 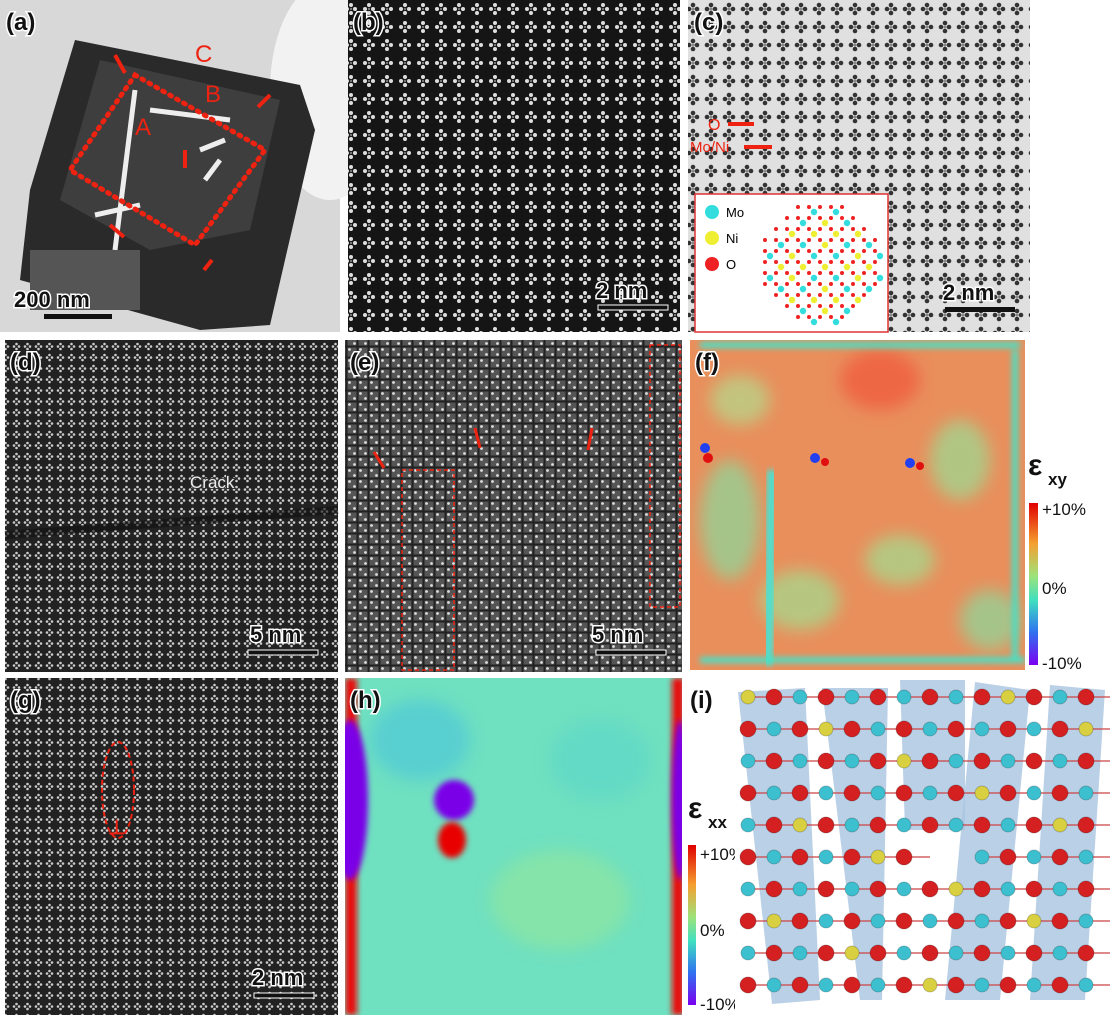 I want to click on legend-text: Ni, so click(x=732, y=238).